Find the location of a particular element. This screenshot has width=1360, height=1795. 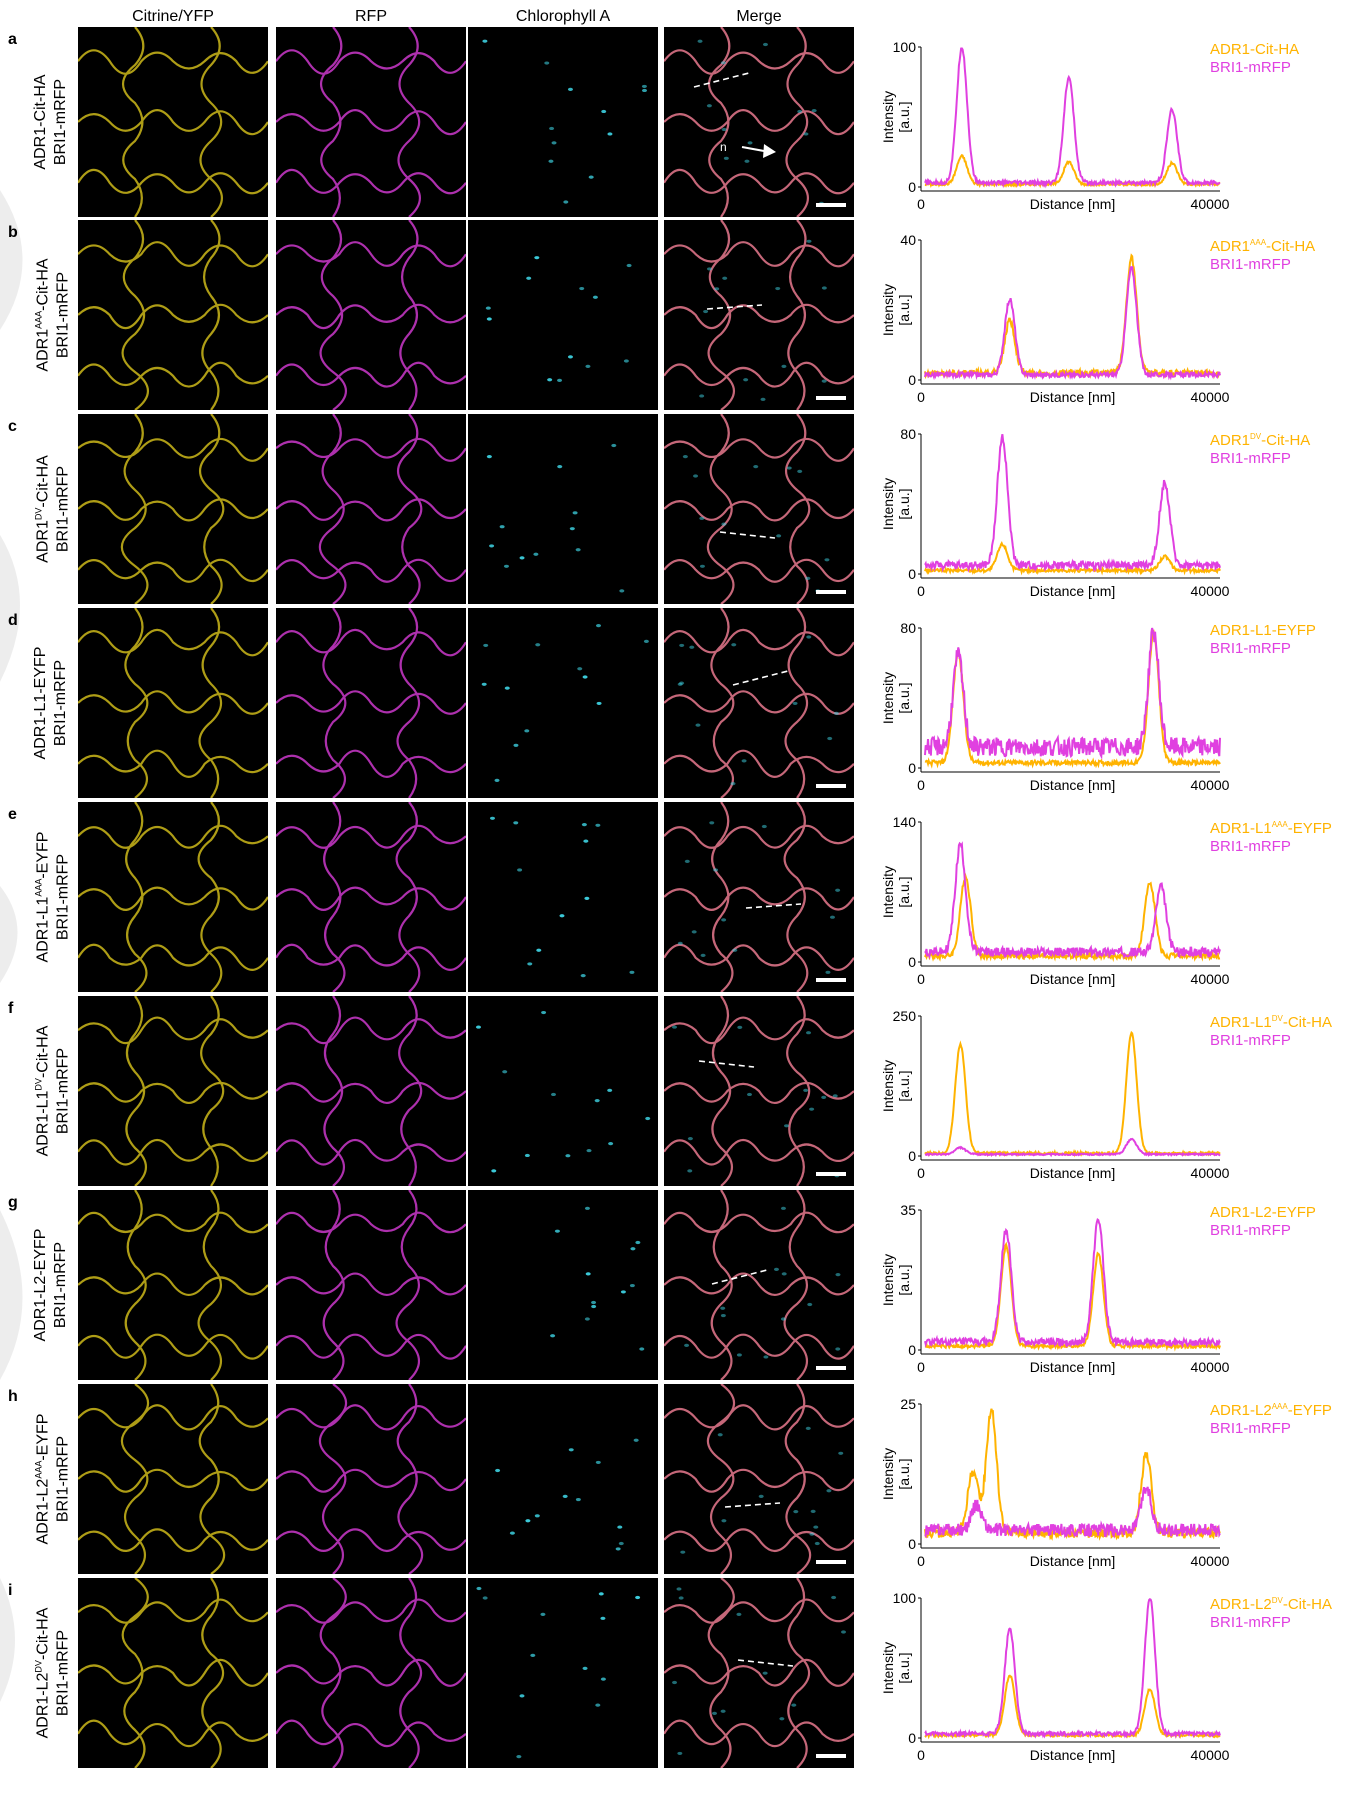

y-tick-label-max: 40 is located at coordinates (908, 240).